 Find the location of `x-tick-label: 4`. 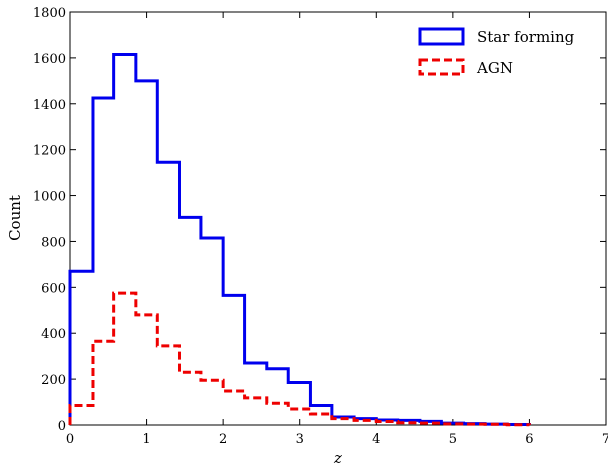

x-tick-label: 4 is located at coordinates (376, 439).